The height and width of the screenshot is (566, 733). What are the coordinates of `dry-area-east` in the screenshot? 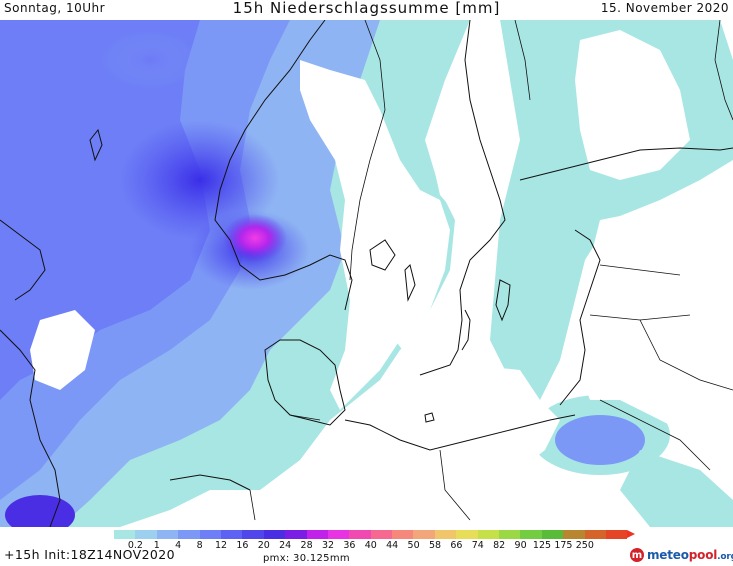 It's located at (654, 325).